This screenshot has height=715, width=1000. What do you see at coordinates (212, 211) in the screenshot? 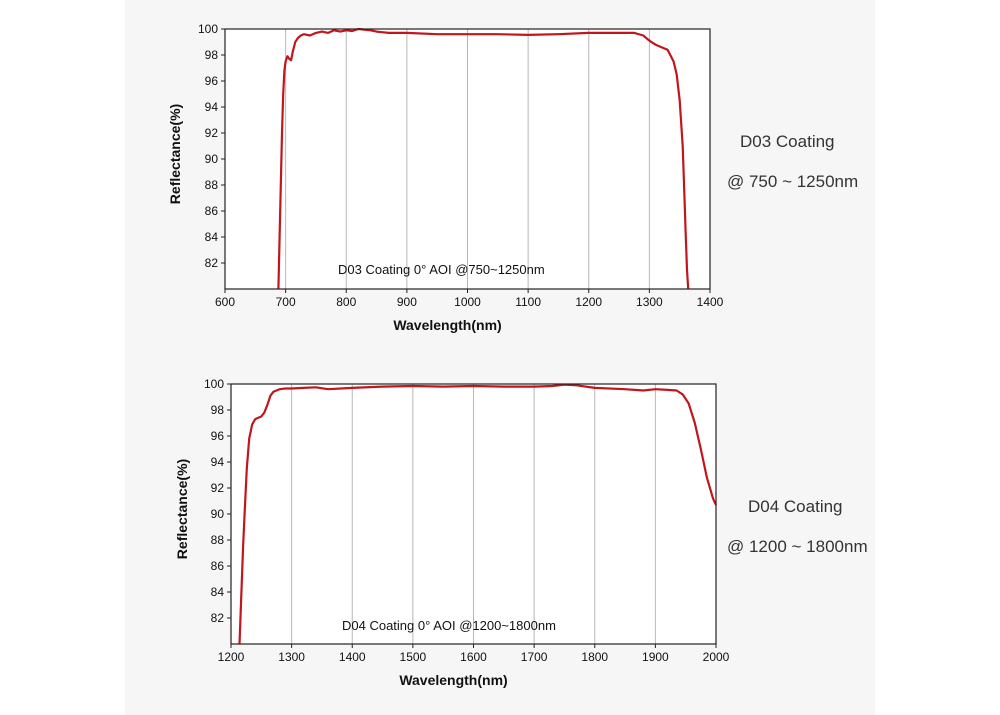
I see `d03-ytick-label-86: 86` at bounding box center [212, 211].